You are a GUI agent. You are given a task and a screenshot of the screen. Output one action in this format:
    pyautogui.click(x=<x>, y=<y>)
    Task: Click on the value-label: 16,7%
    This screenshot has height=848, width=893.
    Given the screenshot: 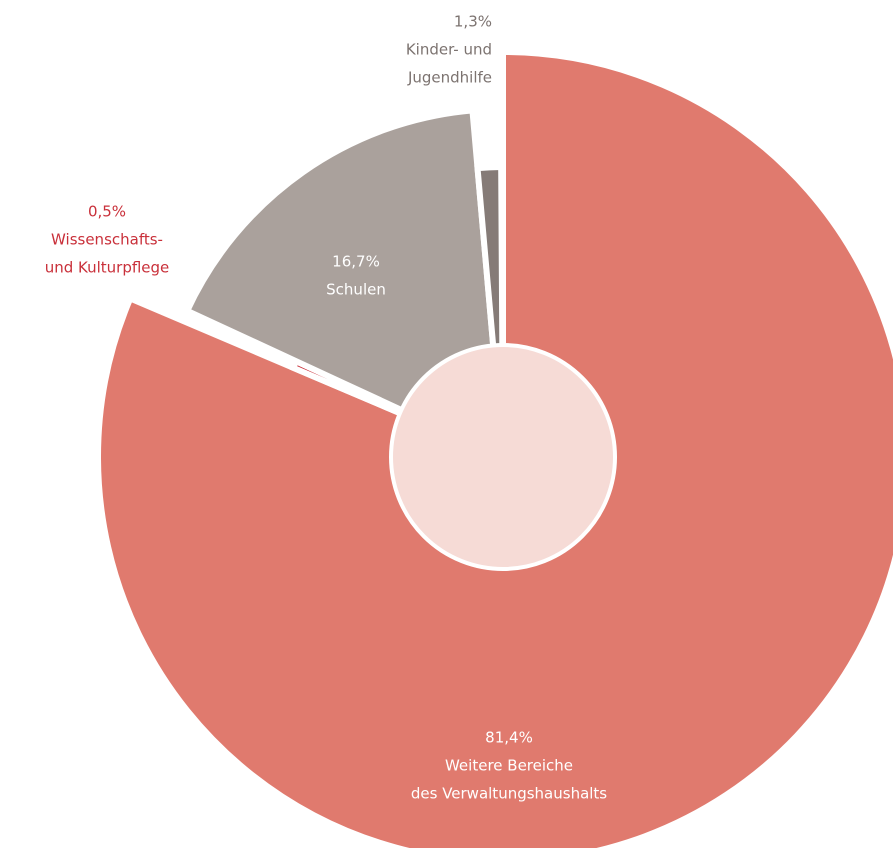 What is the action you would take?
    pyautogui.click(x=356, y=262)
    